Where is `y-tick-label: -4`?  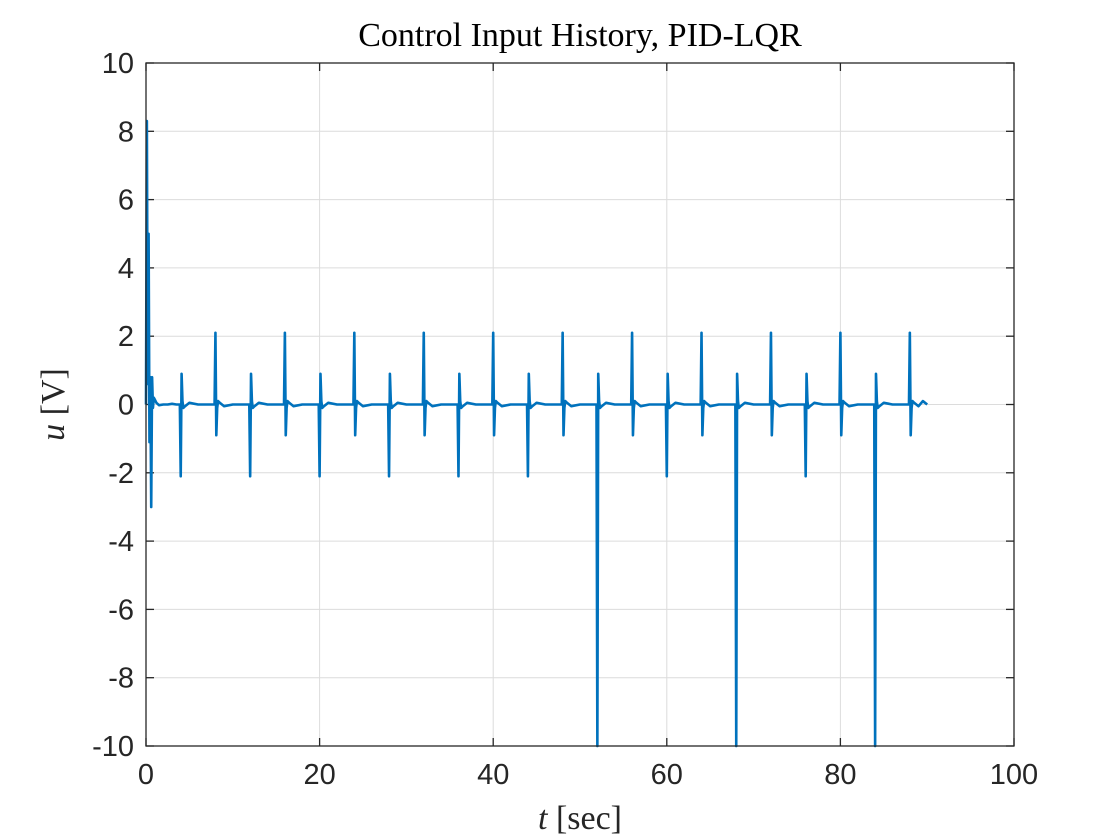 y-tick-label: -4 is located at coordinates (121, 542).